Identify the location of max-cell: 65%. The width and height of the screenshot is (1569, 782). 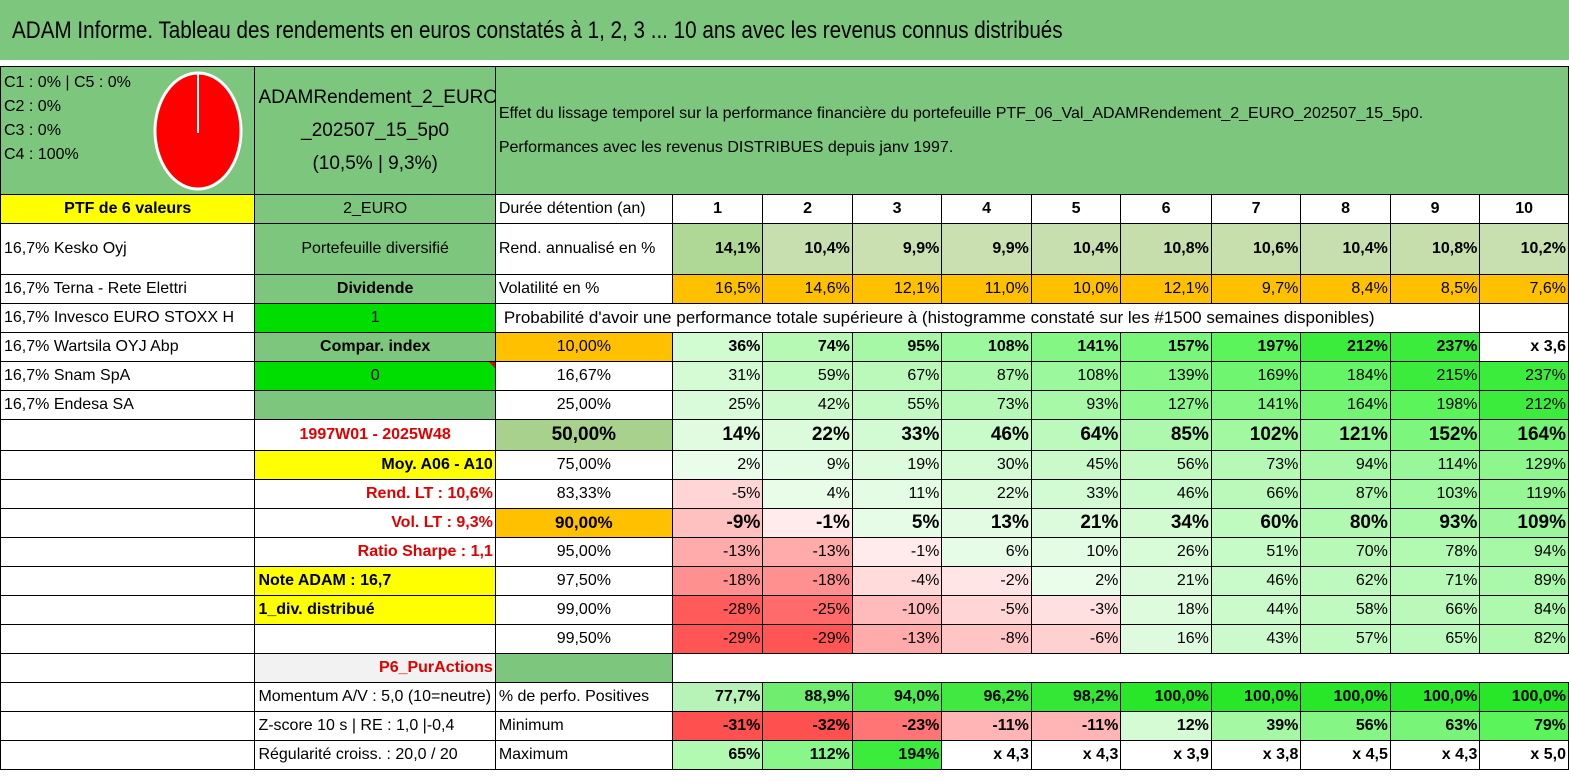
(717, 755).